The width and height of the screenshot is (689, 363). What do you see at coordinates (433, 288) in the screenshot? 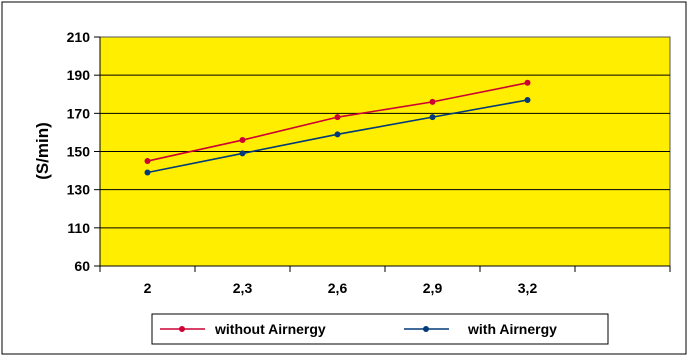
I see `x-tick-label: 2,9` at bounding box center [433, 288].